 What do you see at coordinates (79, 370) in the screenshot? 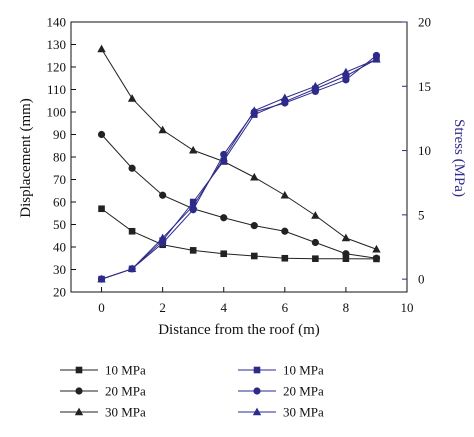
I see `legend-item-0-marker` at bounding box center [79, 370].